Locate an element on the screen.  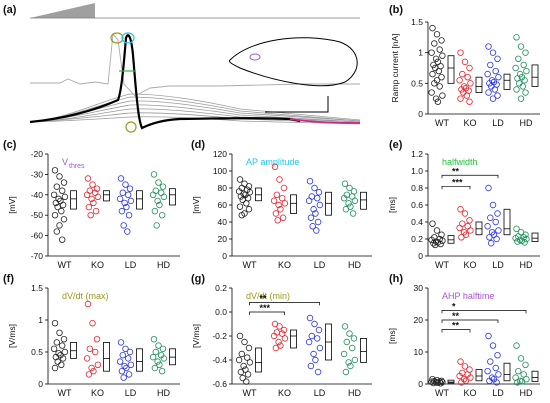
dvdt-max-marker is located at coordinates (117, 38).